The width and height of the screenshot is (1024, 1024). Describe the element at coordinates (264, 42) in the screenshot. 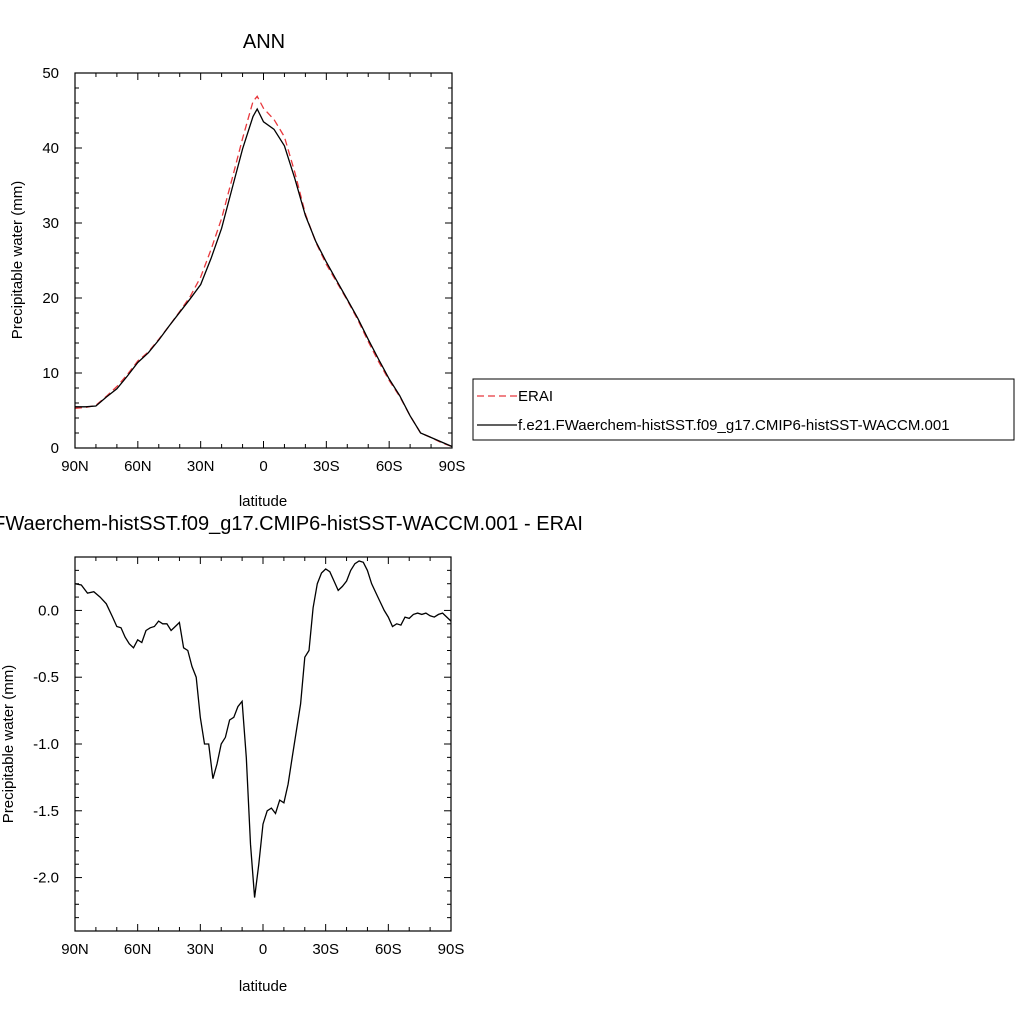

I see `top-chart-title: ANN` at that location.